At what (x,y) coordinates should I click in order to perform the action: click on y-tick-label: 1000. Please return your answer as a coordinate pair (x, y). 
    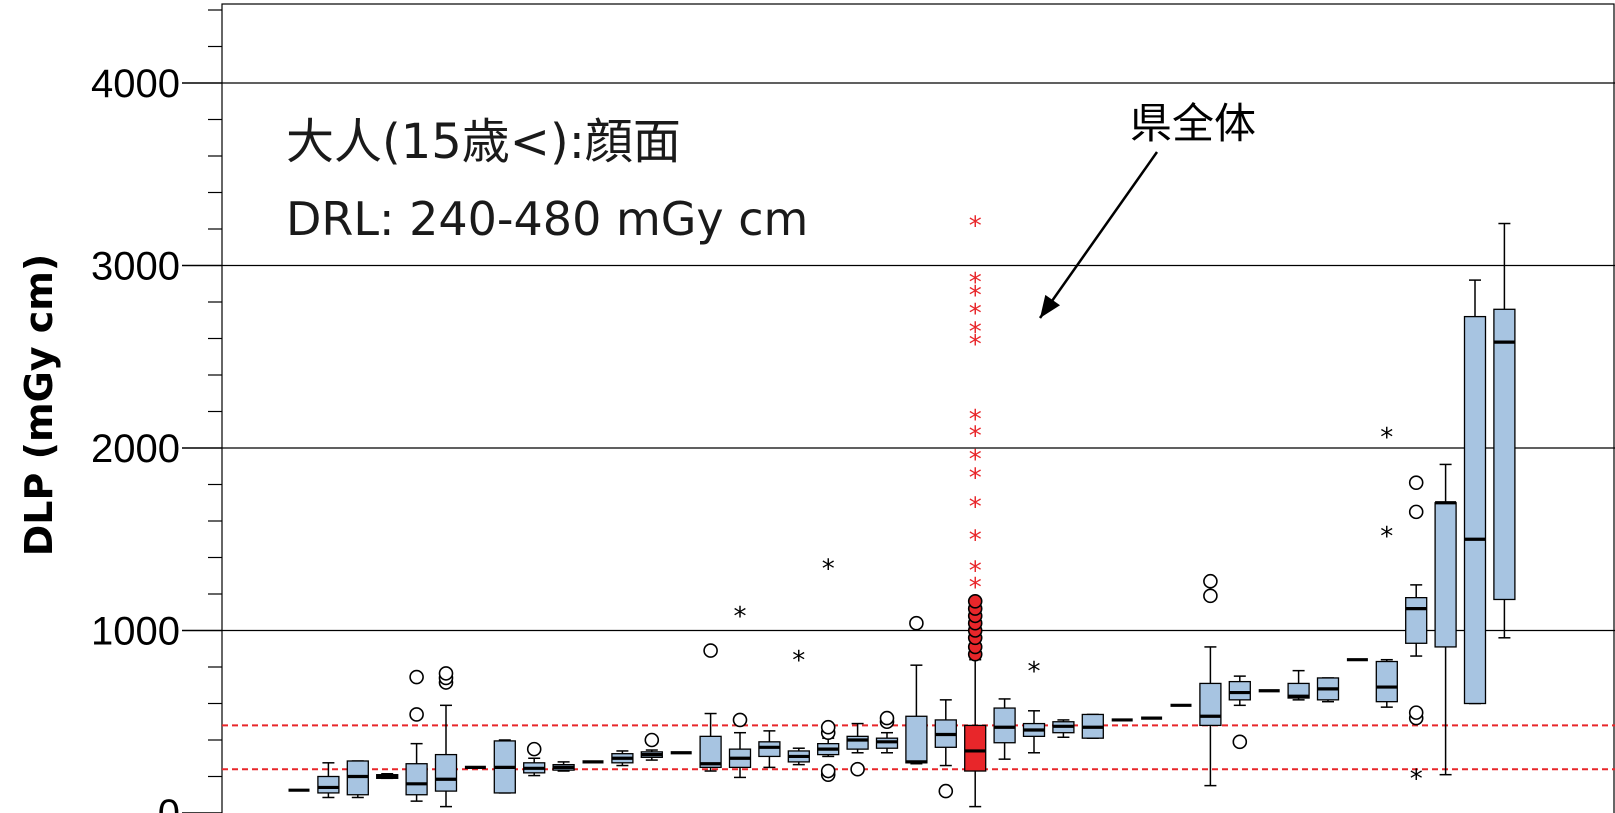
    Looking at the image, I should click on (135, 632).